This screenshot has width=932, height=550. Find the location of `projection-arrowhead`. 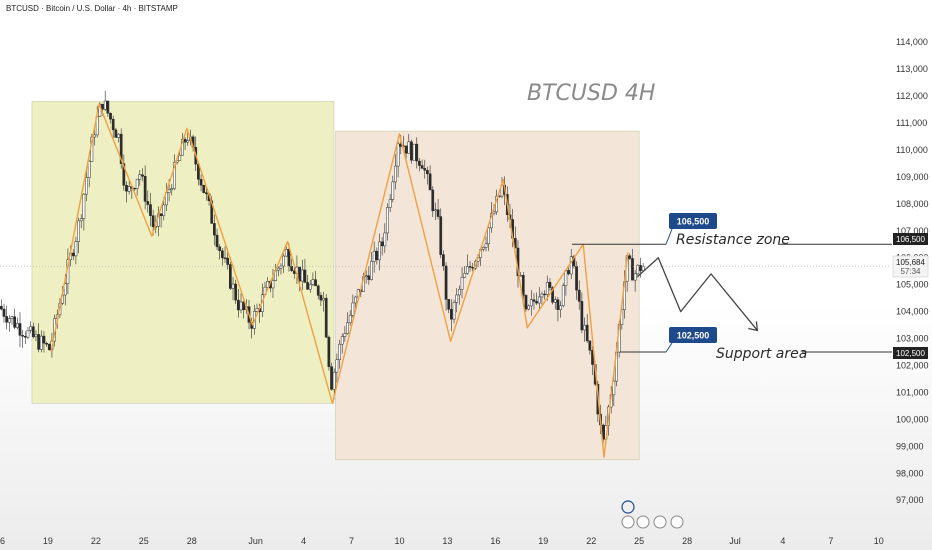

projection-arrowhead is located at coordinates (753, 326).